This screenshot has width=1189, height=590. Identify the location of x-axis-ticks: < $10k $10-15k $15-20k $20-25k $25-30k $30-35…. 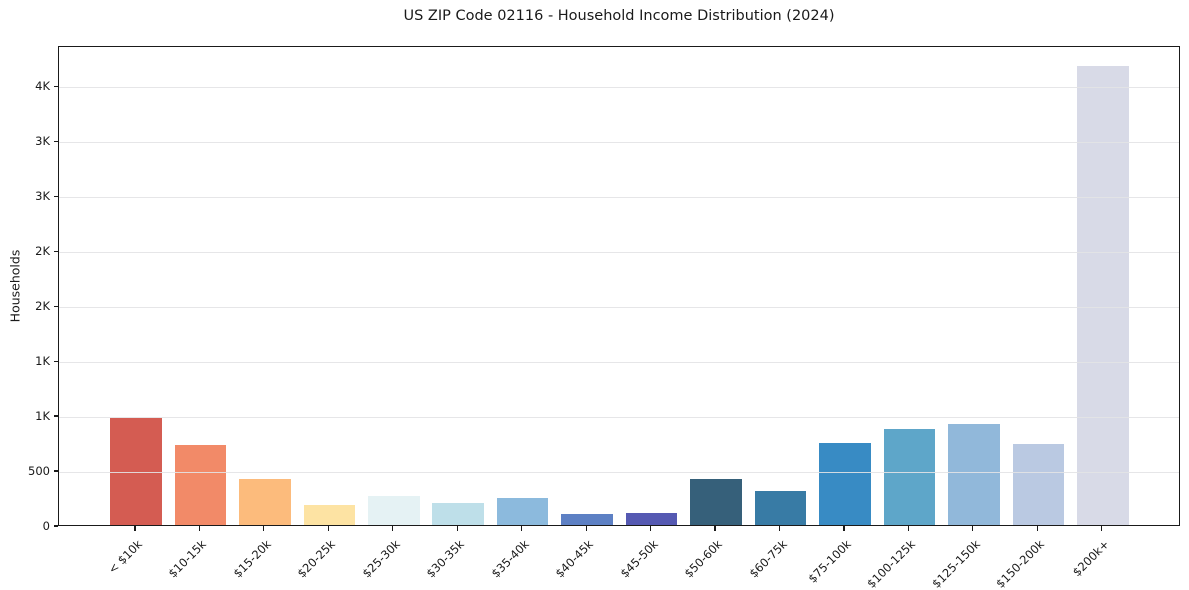
(619, 560).